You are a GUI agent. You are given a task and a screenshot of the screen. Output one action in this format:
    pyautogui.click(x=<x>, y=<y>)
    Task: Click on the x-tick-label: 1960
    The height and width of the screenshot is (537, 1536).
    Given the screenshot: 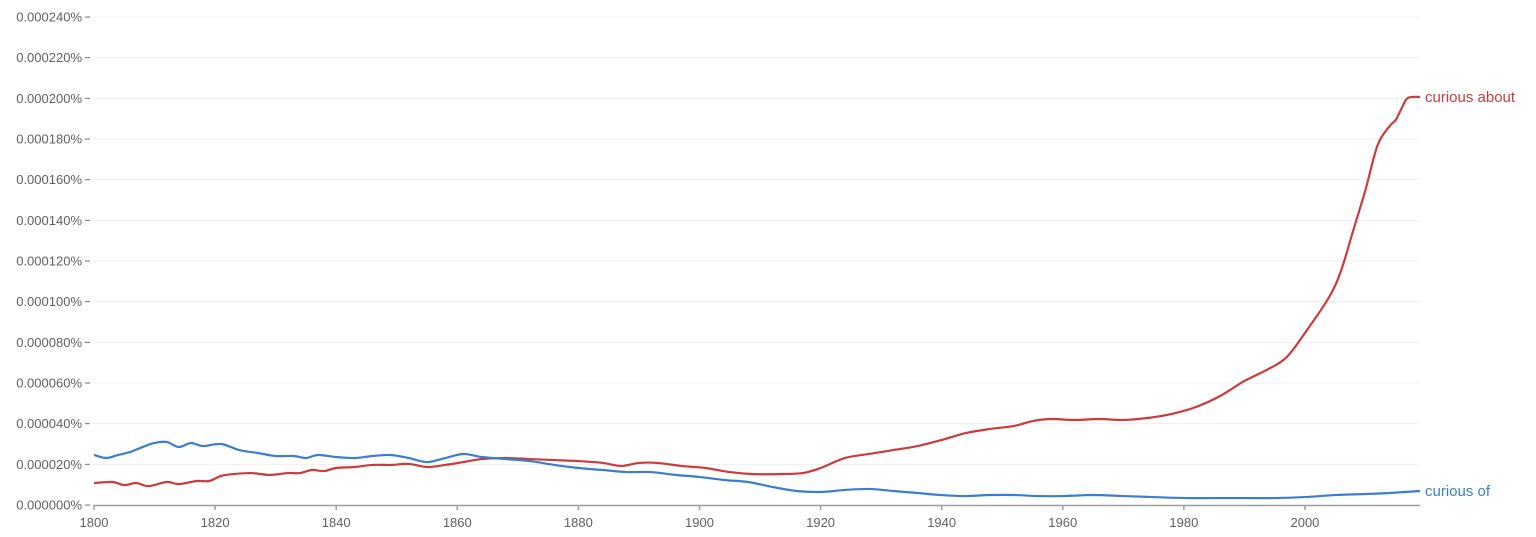 What is the action you would take?
    pyautogui.click(x=1062, y=522)
    